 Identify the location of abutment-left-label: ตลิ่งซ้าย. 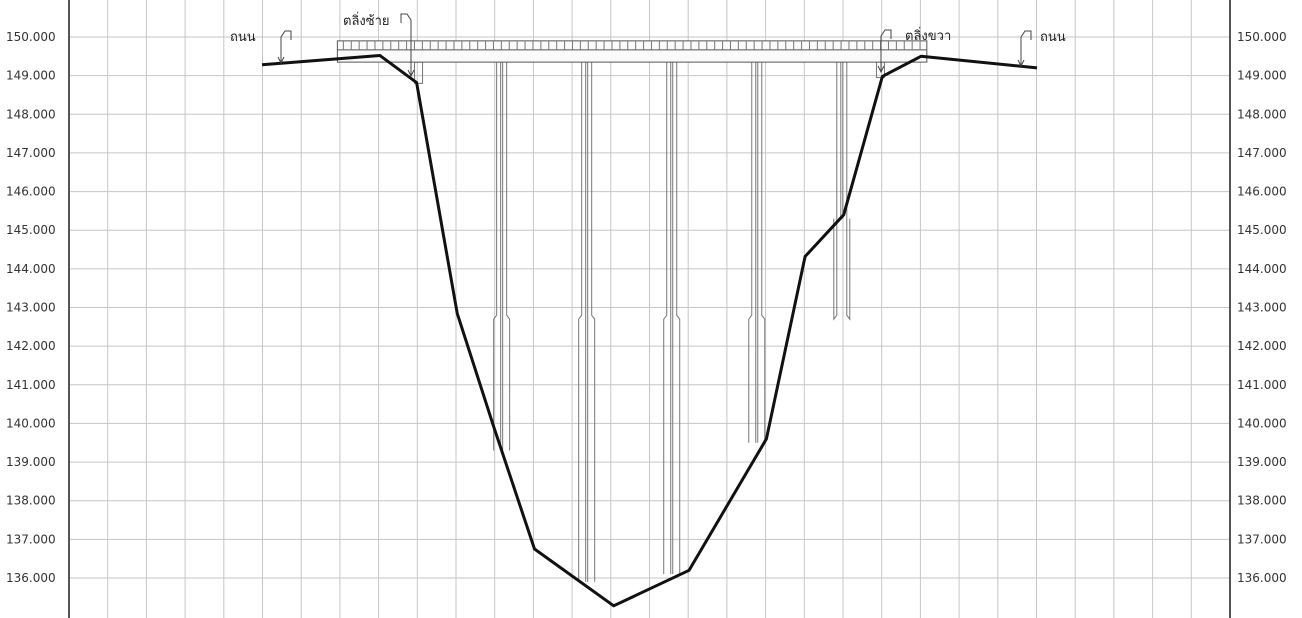
(366, 20).